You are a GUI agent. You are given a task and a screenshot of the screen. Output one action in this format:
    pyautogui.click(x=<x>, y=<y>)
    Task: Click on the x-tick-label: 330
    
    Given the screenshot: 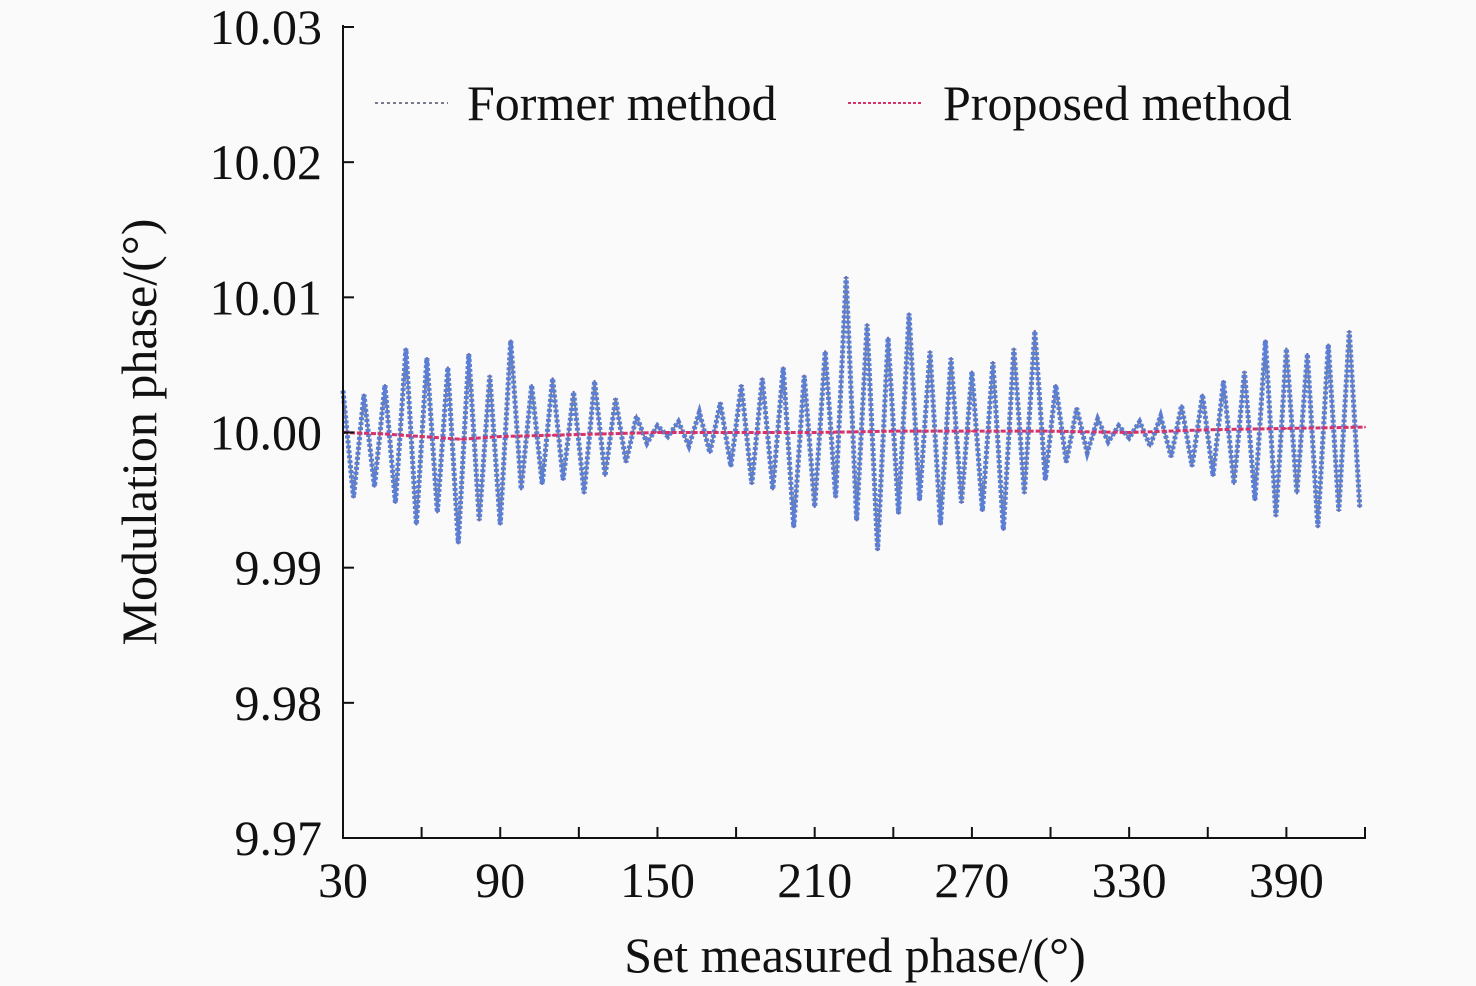 What is the action you would take?
    pyautogui.click(x=1129, y=880)
    